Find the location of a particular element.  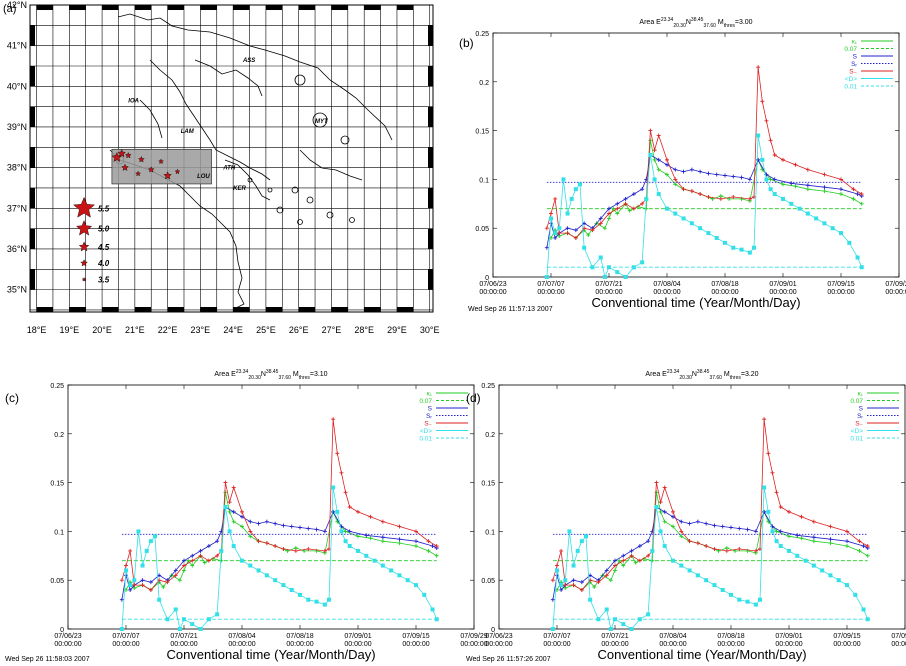

x-tick-label: 07/08/04 is located at coordinates (672, 636).